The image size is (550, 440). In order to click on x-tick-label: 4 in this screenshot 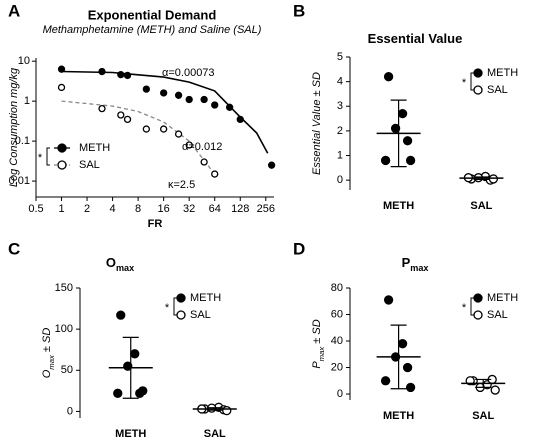, I will do `click(113, 209)`.